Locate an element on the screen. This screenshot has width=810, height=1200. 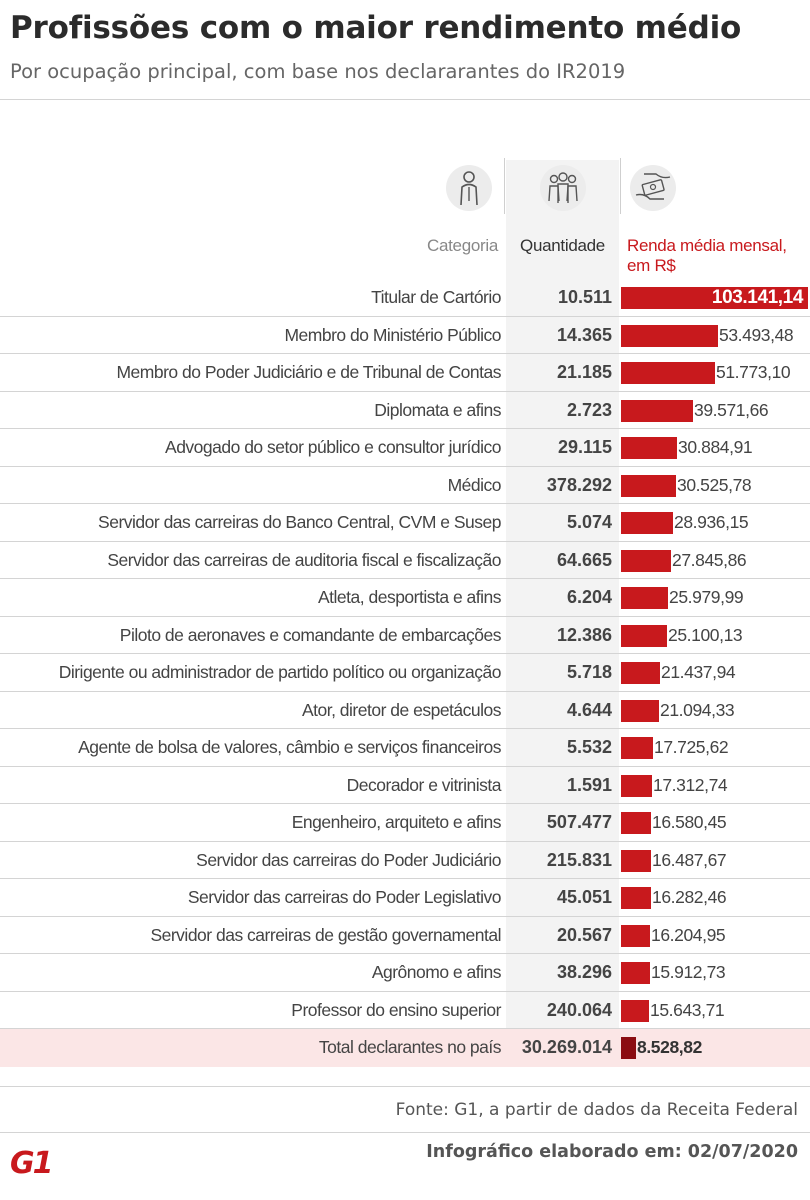
header-quantity: Quantidade is located at coordinates (562, 245).